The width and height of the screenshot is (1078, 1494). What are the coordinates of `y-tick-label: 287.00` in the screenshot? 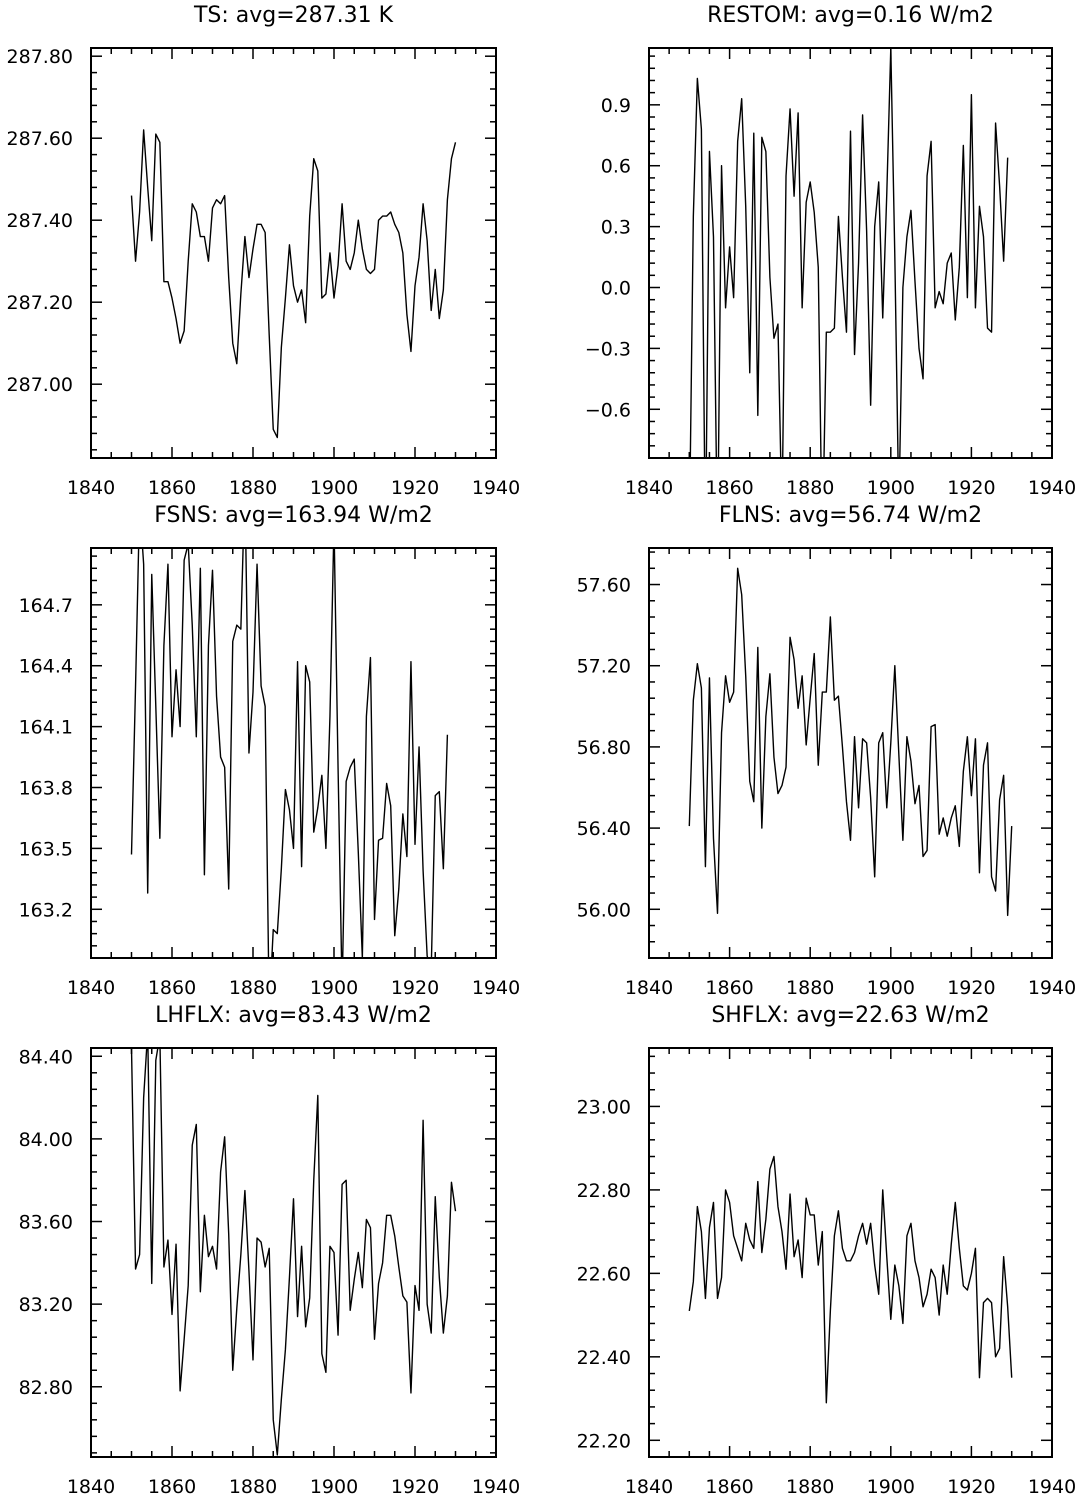 It's located at (40, 385).